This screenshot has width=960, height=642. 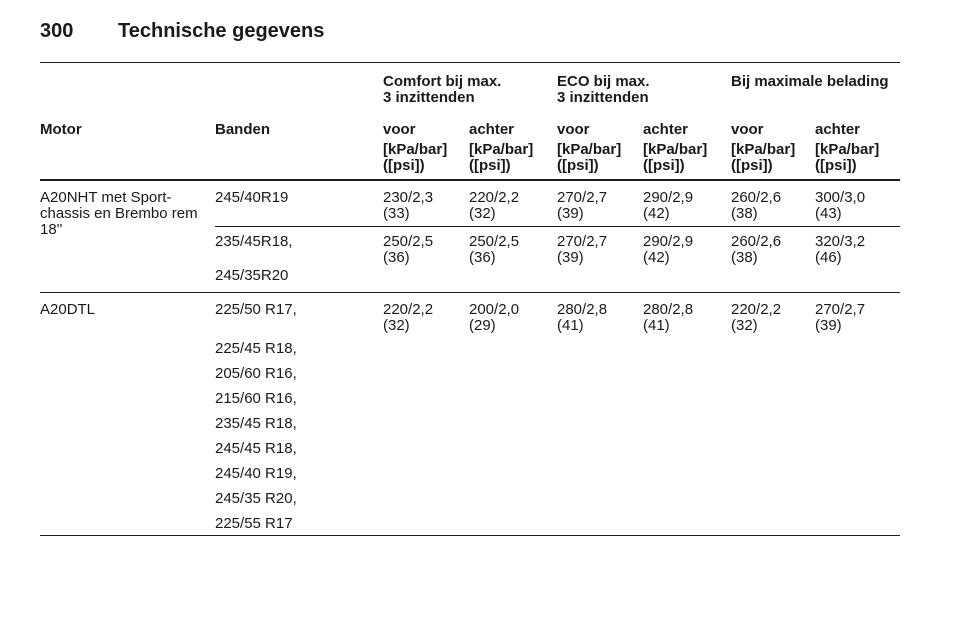 I want to click on pressure: (43), so click(x=828, y=213).